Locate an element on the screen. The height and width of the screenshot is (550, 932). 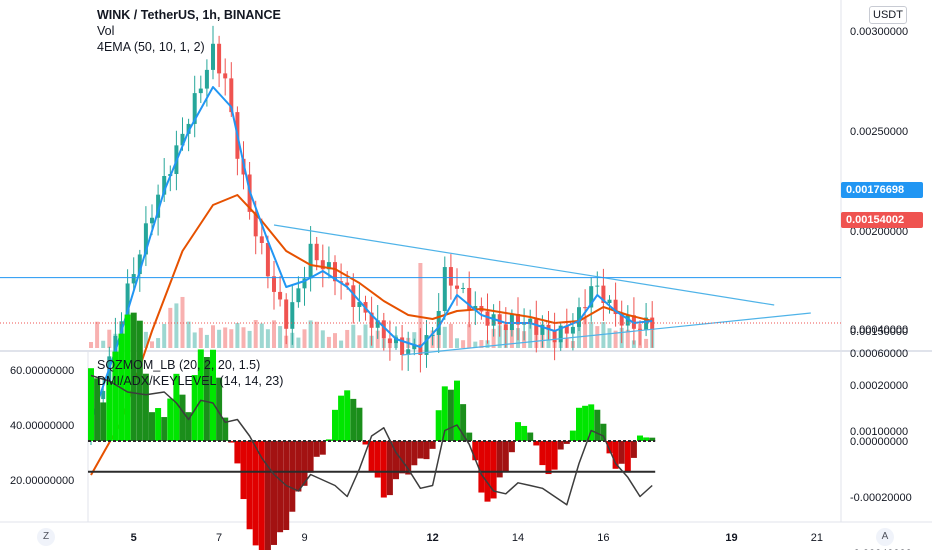
zoom-reset-button: Z is located at coordinates (46, 537).